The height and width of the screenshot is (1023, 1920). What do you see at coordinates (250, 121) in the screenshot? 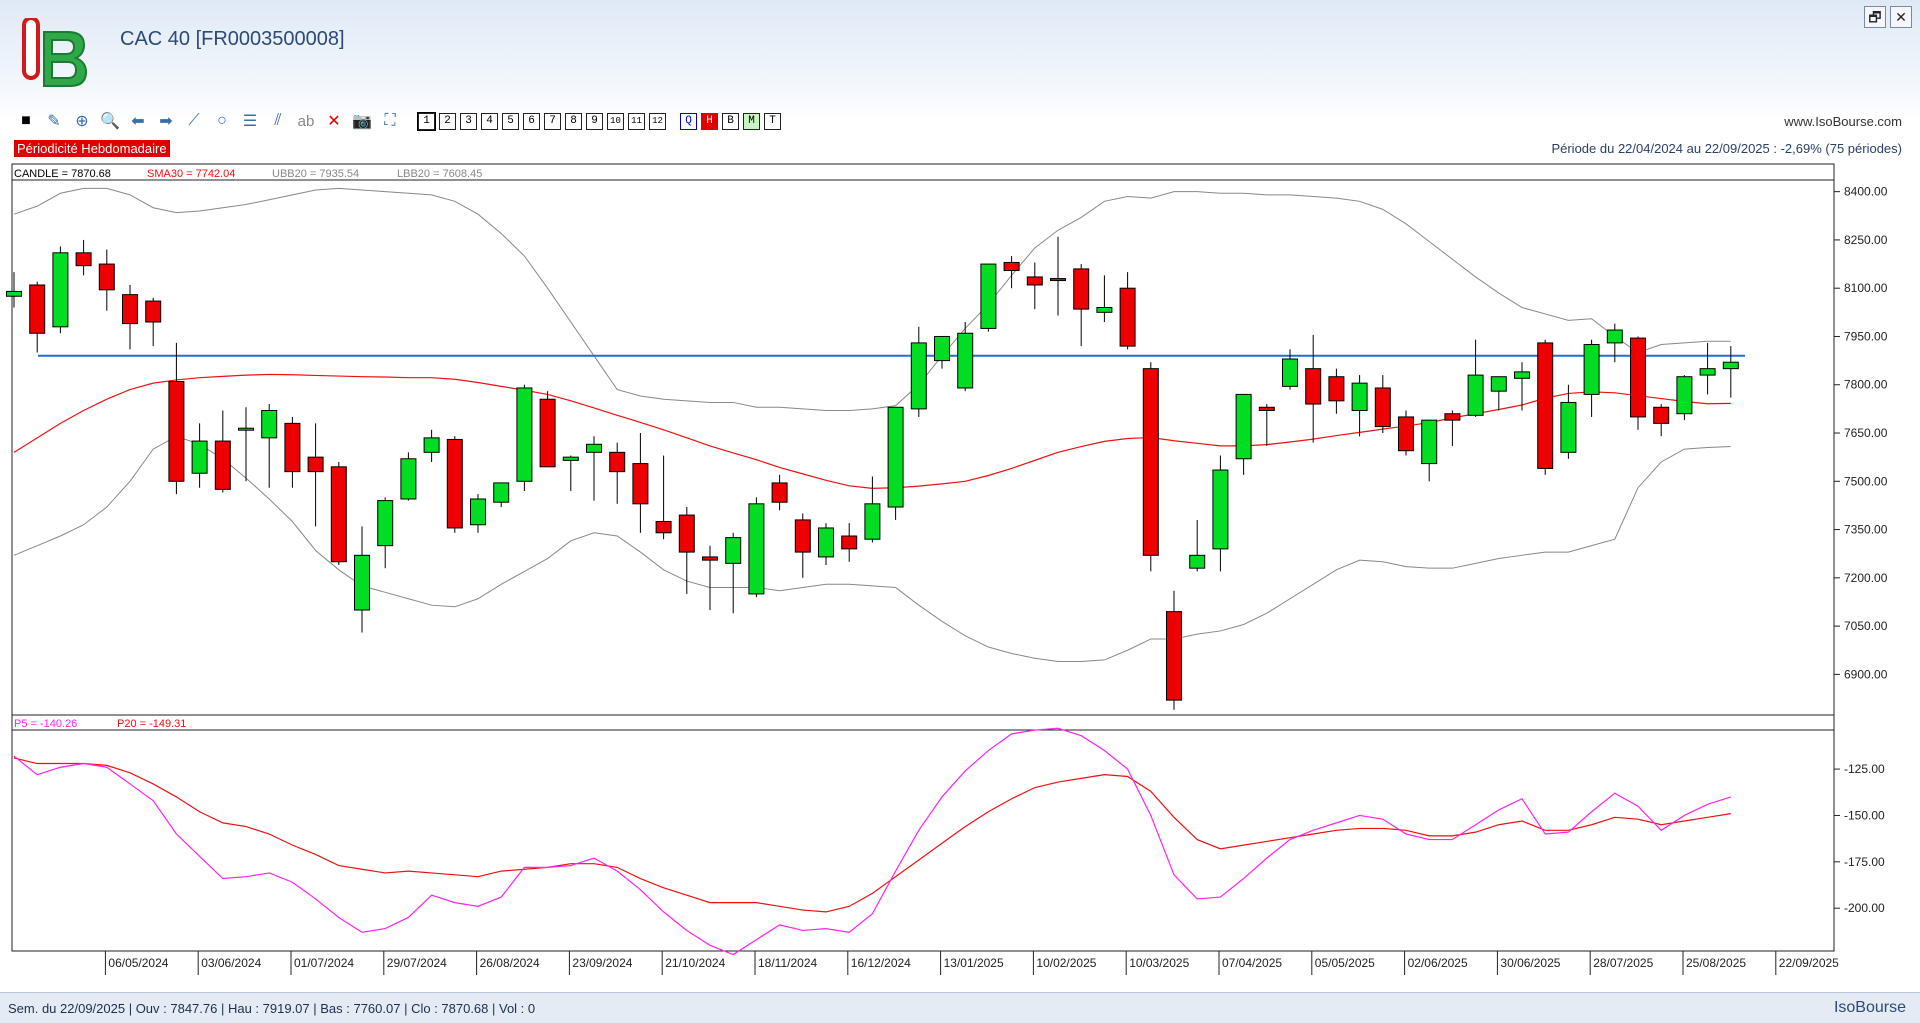
I see `fibonacci-icon: ☰` at bounding box center [250, 121].